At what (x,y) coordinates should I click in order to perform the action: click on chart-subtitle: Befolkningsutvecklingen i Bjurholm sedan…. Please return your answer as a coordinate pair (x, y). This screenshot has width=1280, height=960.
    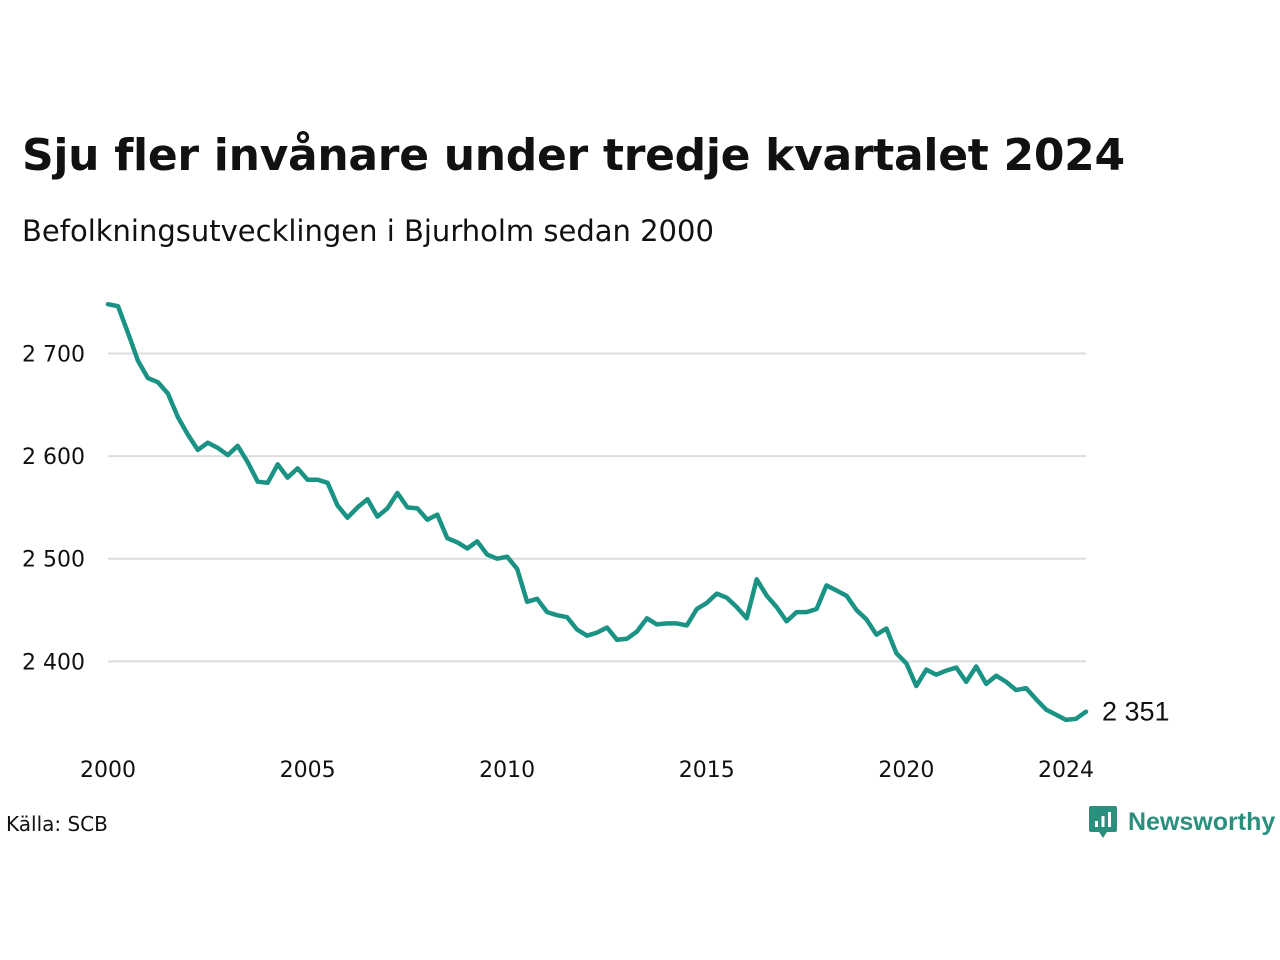
    Looking at the image, I should click on (368, 231).